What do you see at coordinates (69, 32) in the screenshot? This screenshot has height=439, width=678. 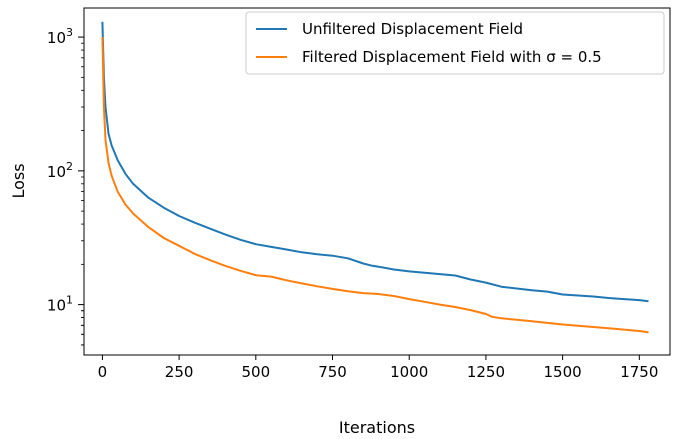 I see `y-tick-exponent: 3` at bounding box center [69, 32].